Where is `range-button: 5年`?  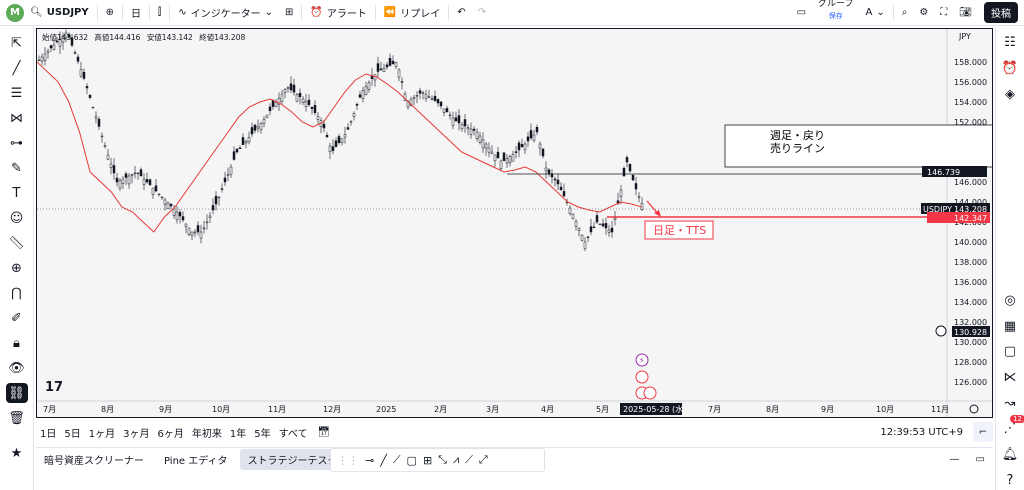
range-button: 5年 is located at coordinates (262, 434).